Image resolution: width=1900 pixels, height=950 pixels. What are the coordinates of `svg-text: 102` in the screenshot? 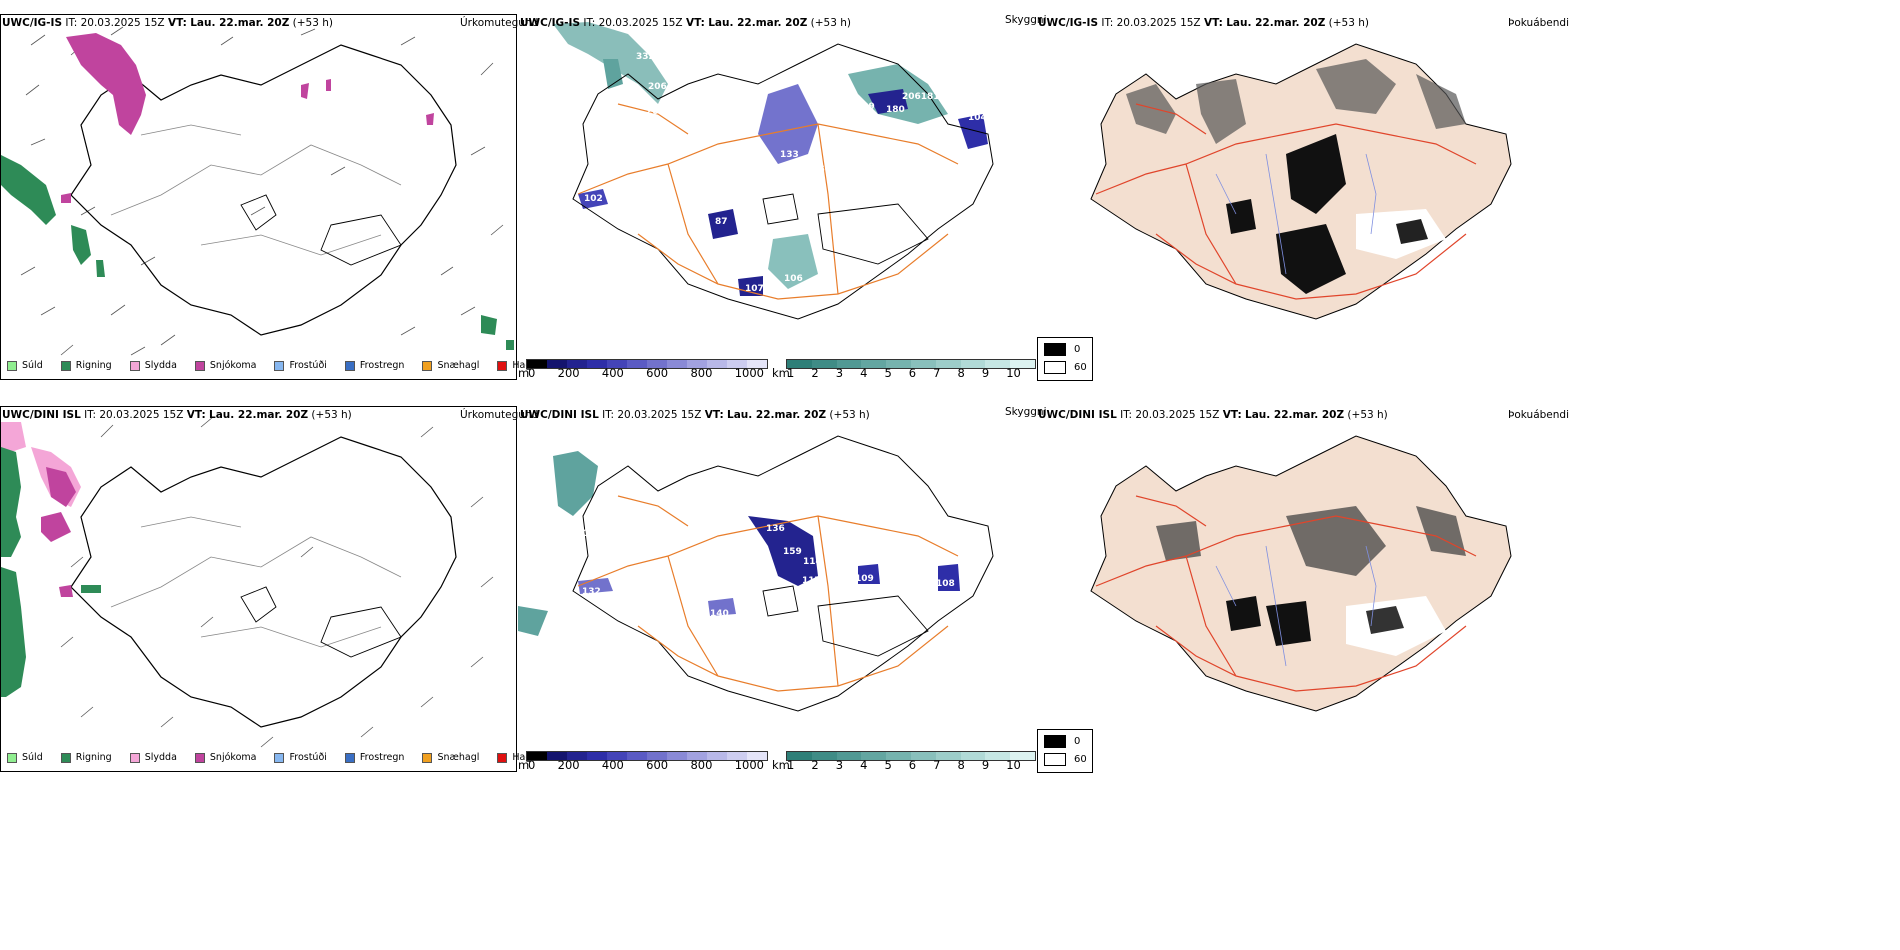 It's located at (593, 199).